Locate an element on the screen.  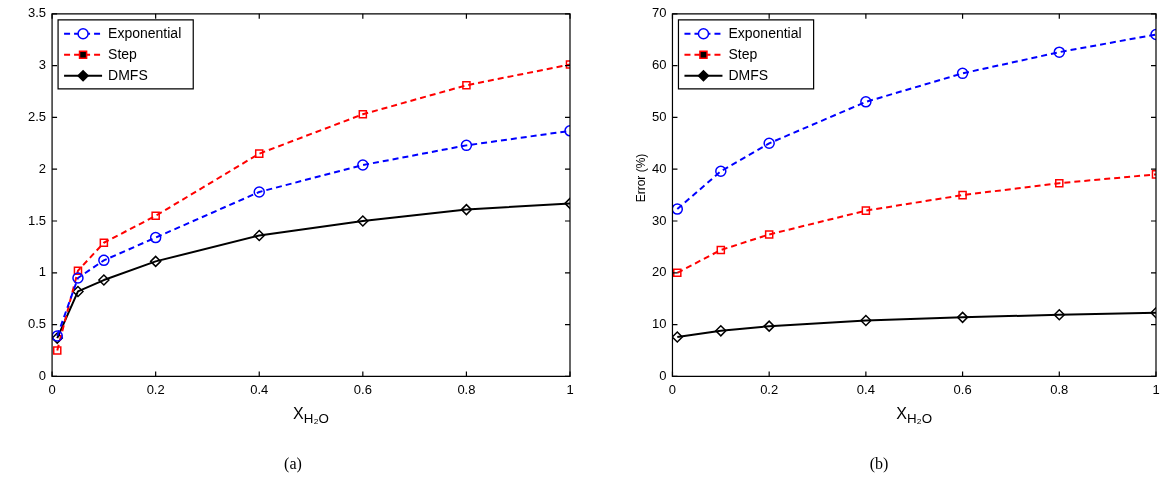
y-tick-label: 2.5 is located at coordinates (37, 116).